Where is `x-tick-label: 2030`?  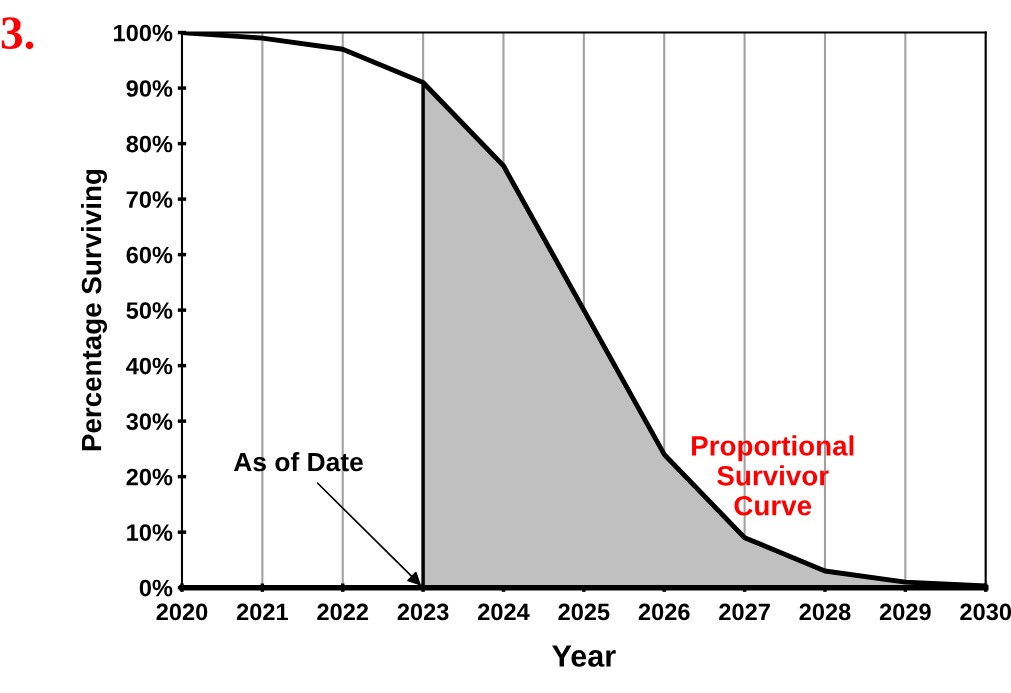
x-tick-label: 2030 is located at coordinates (985, 612).